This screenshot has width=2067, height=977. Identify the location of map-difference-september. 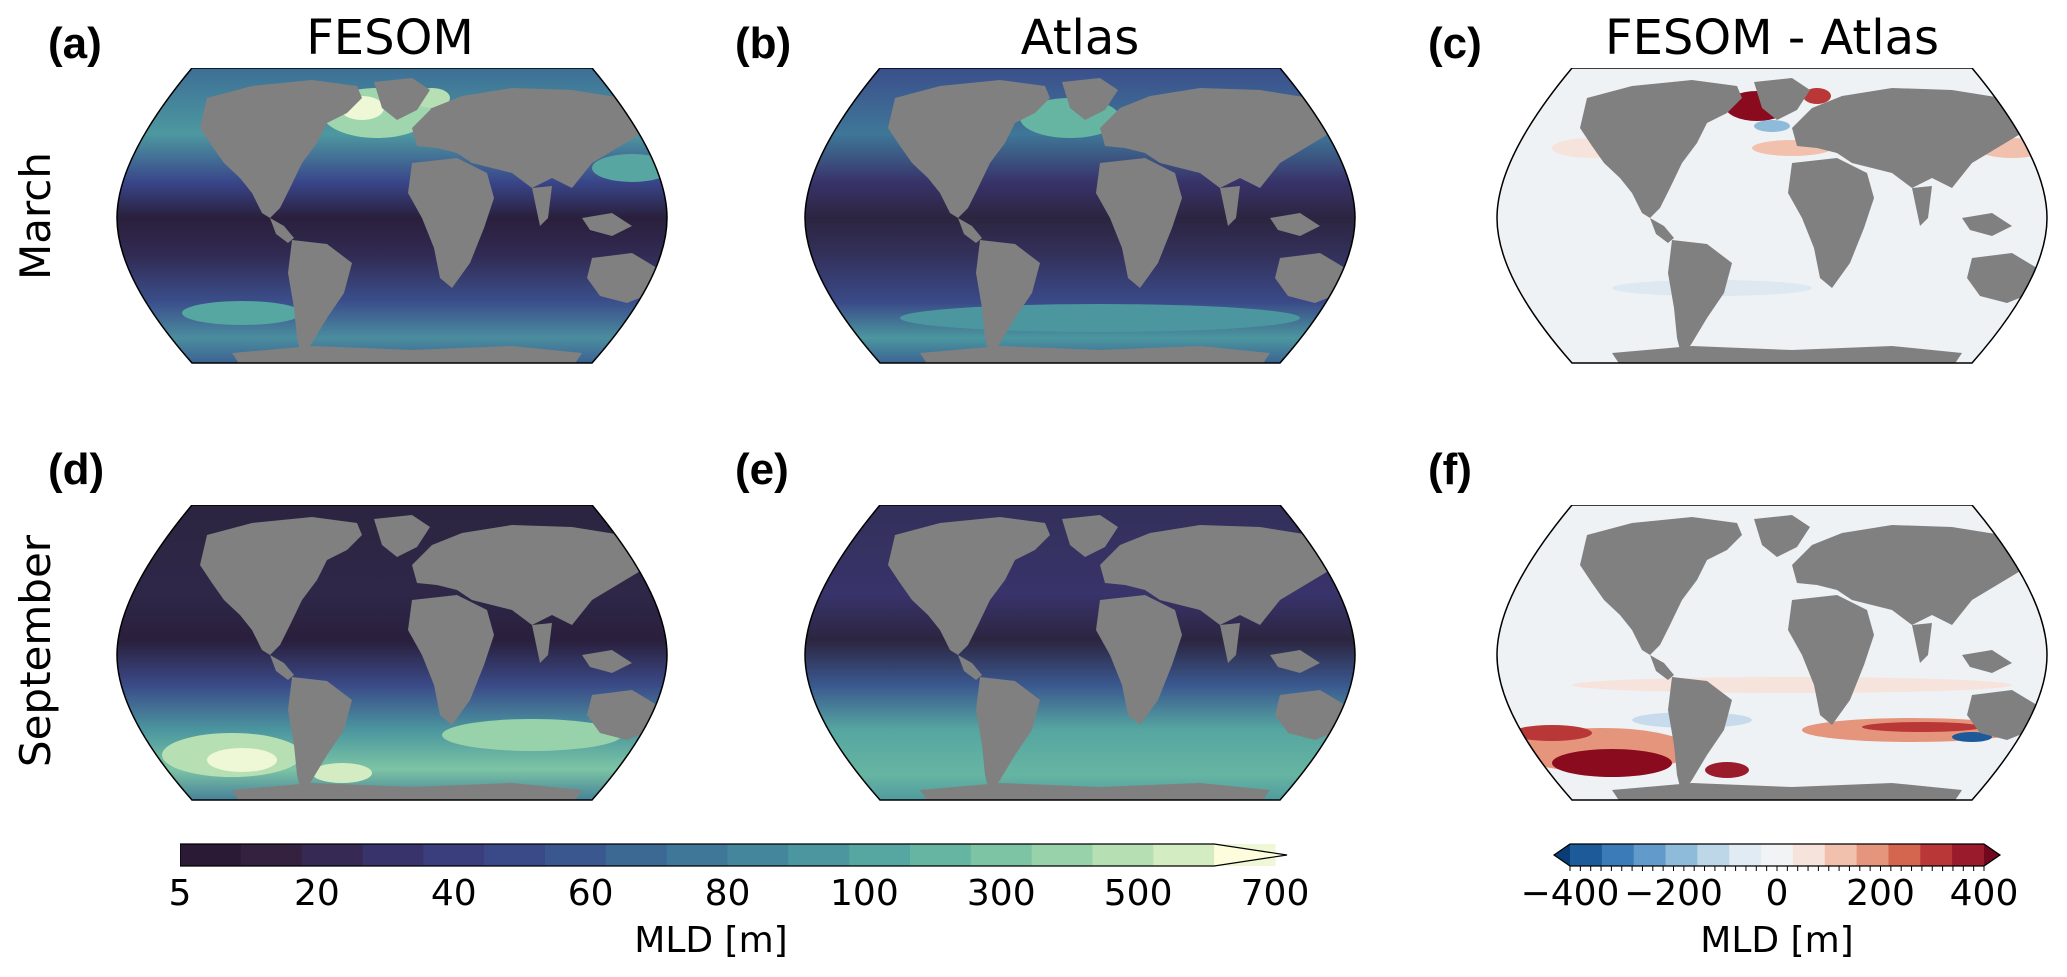
(1772, 653).